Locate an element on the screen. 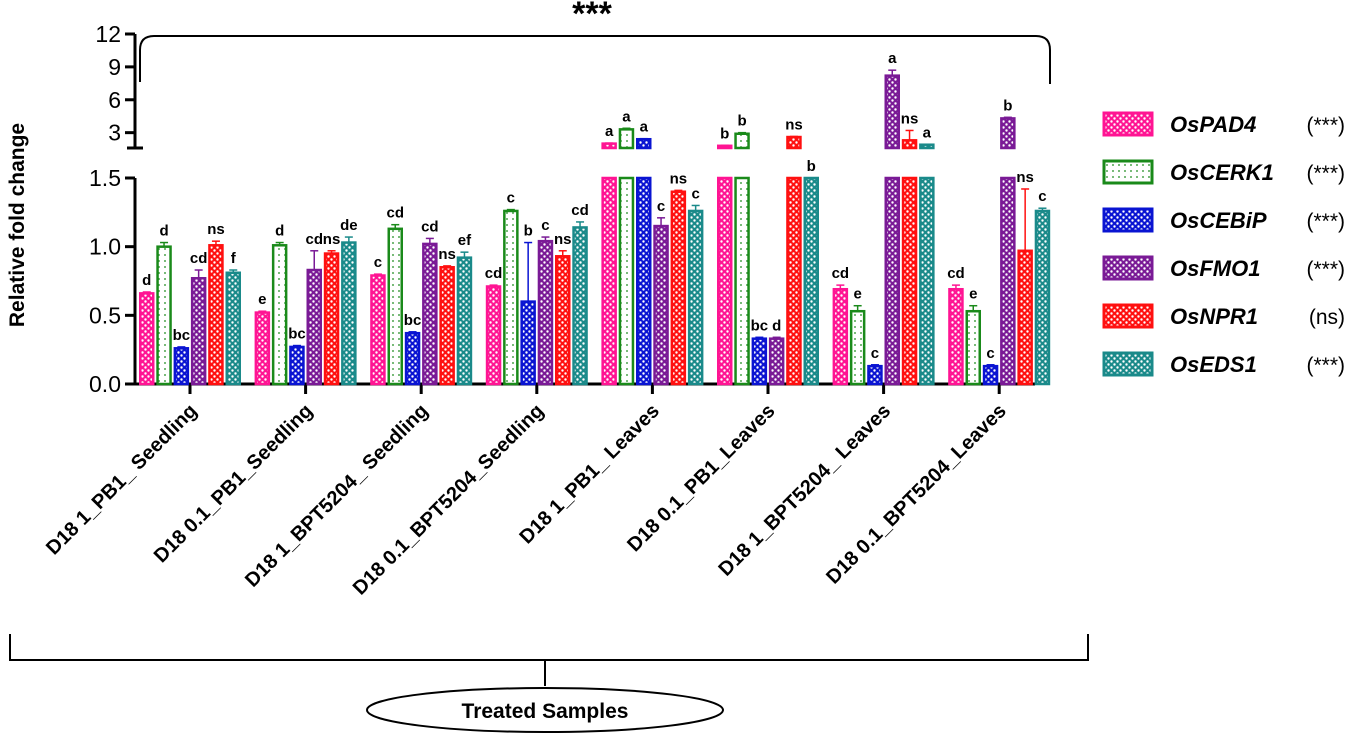 This screenshot has width=1350, height=743. y-tick-label: 6 is located at coordinates (114, 100).